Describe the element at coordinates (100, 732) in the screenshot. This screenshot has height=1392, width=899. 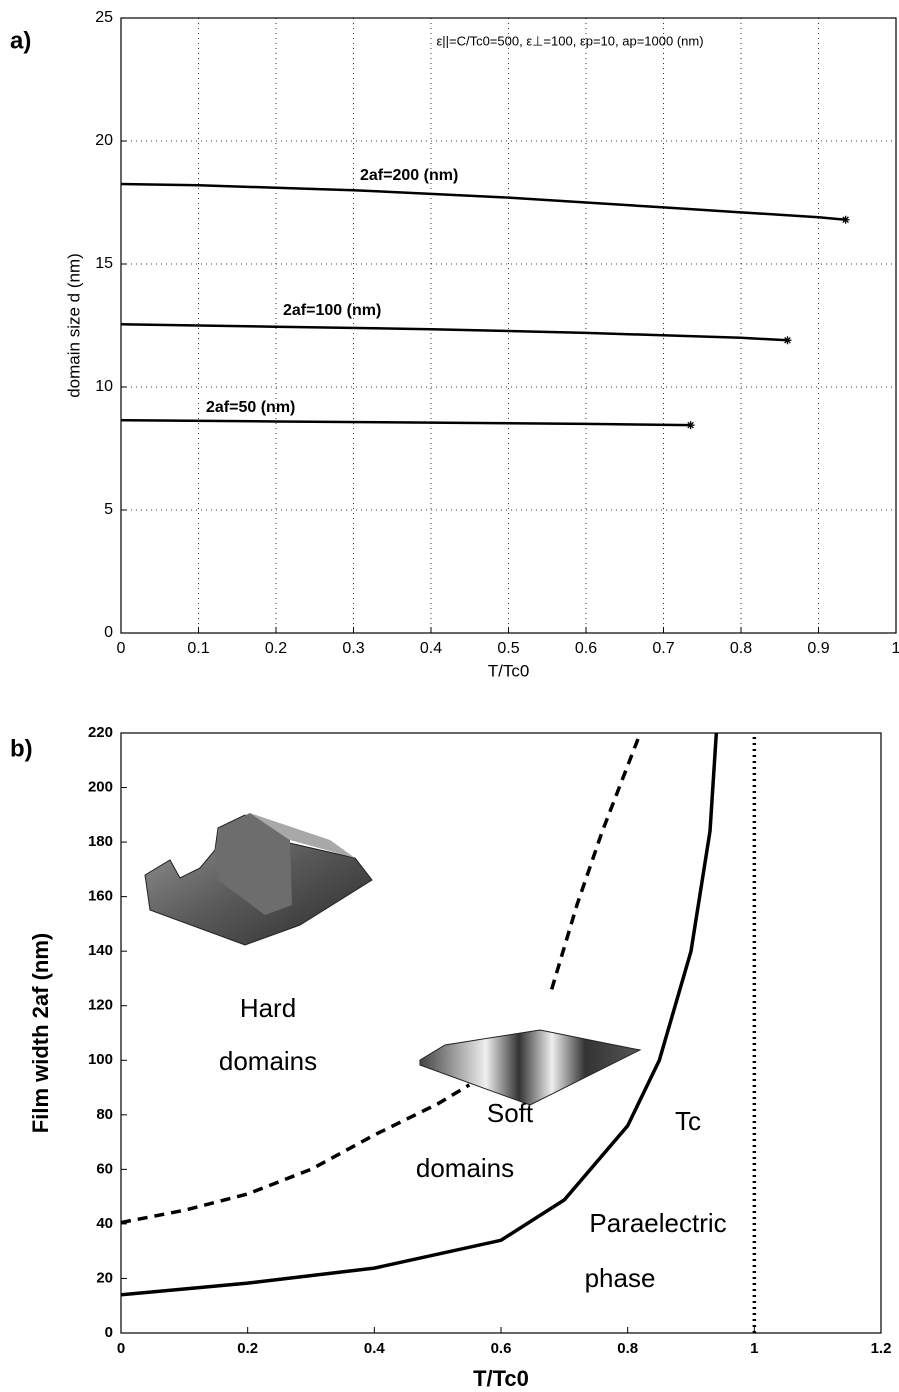
I see `y-tick-label: 220` at that location.